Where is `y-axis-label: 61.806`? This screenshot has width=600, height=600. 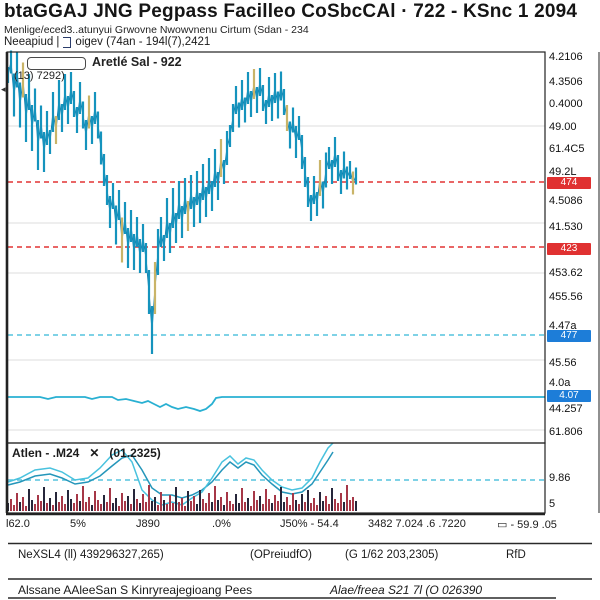 y-axis-label: 61.806 is located at coordinates (566, 432).